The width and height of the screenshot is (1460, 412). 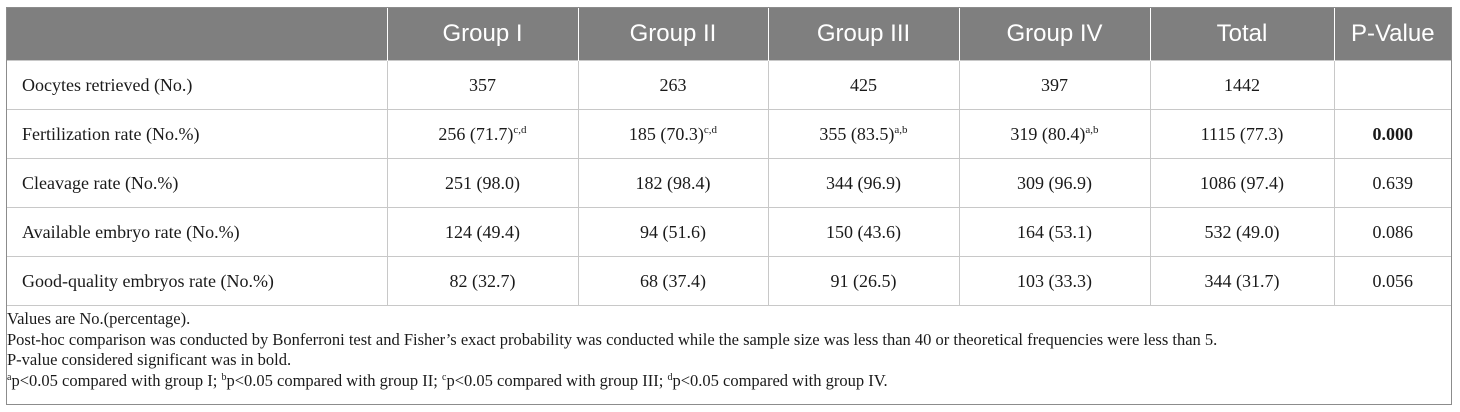 What do you see at coordinates (780, 380) in the screenshot?
I see `footnote-text: p<0.05 compared with group IV.` at bounding box center [780, 380].